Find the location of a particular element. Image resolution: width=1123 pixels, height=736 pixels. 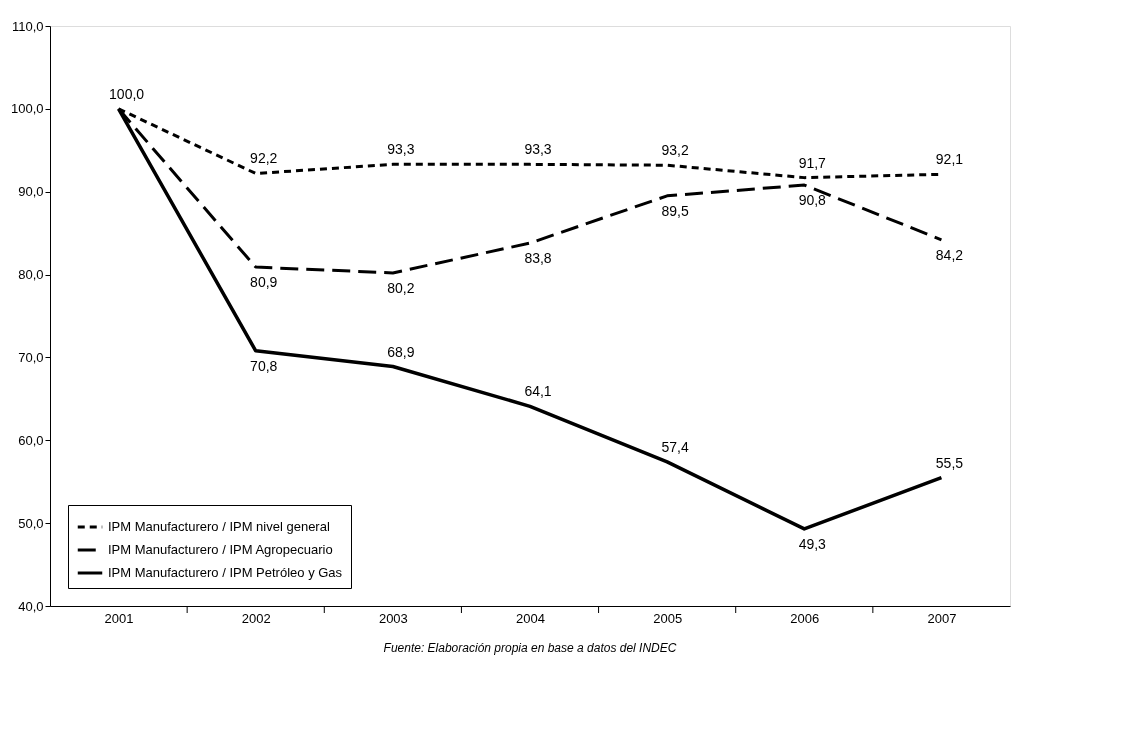

y-tick-label: 60,0 is located at coordinates (31, 440).